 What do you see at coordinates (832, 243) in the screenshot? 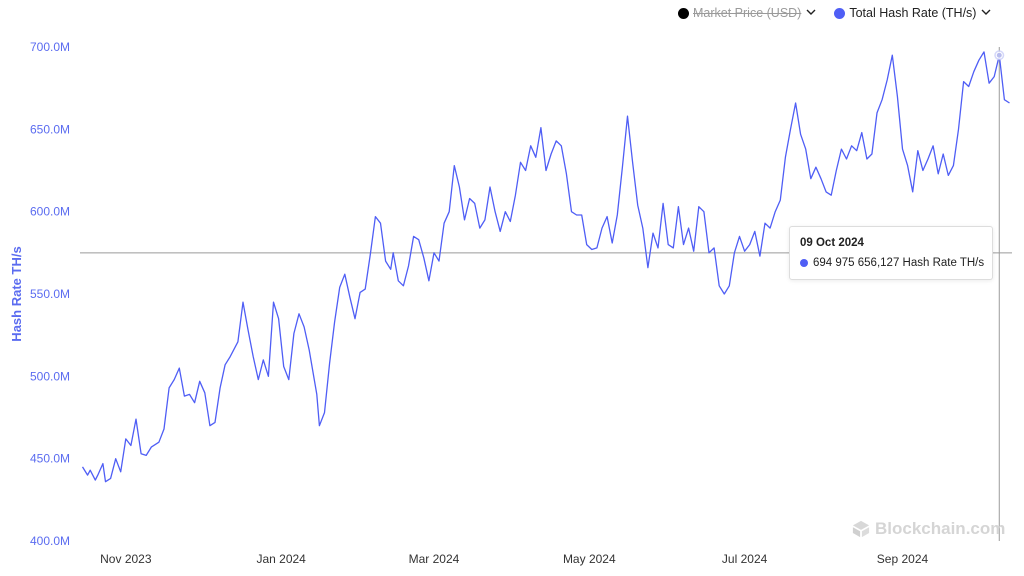
I see `tooltip-date: 09 Oct 2024` at bounding box center [832, 243].